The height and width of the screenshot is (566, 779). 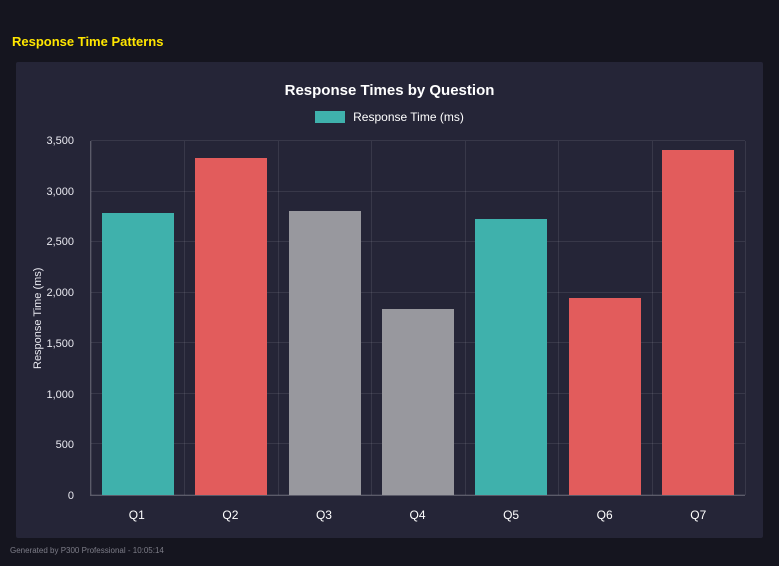 What do you see at coordinates (330, 117) in the screenshot?
I see `legend-swatch` at bounding box center [330, 117].